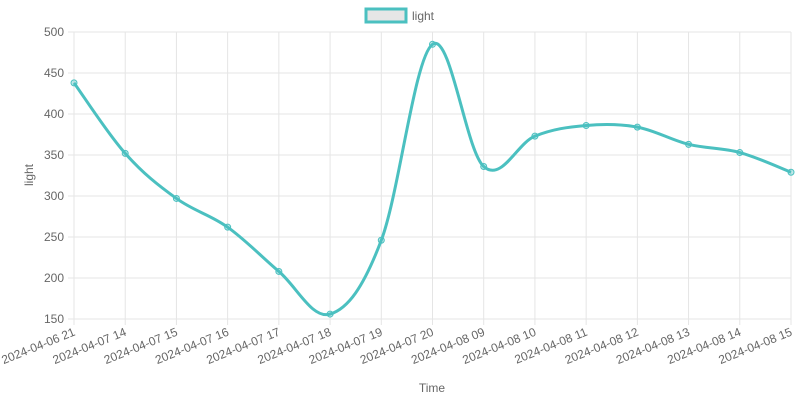 This screenshot has height=400, width=800. I want to click on y-axis-ticks: 150 200 250 300 350 400 450 500, so click(54, 175).